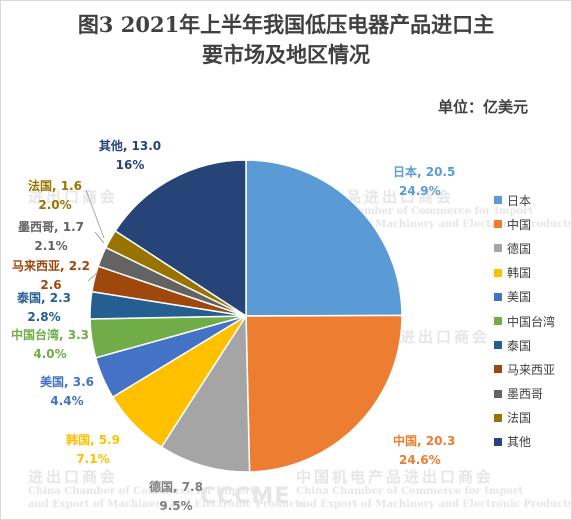  I want to click on legend-item: 其他, so click(524, 442).